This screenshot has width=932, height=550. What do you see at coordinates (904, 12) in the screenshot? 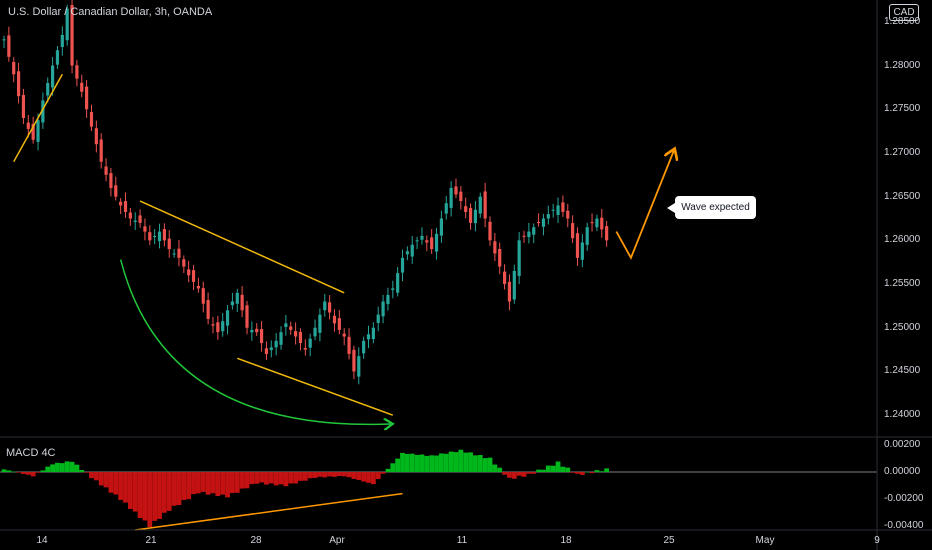
I see `currency-badge: CAD` at bounding box center [904, 12].